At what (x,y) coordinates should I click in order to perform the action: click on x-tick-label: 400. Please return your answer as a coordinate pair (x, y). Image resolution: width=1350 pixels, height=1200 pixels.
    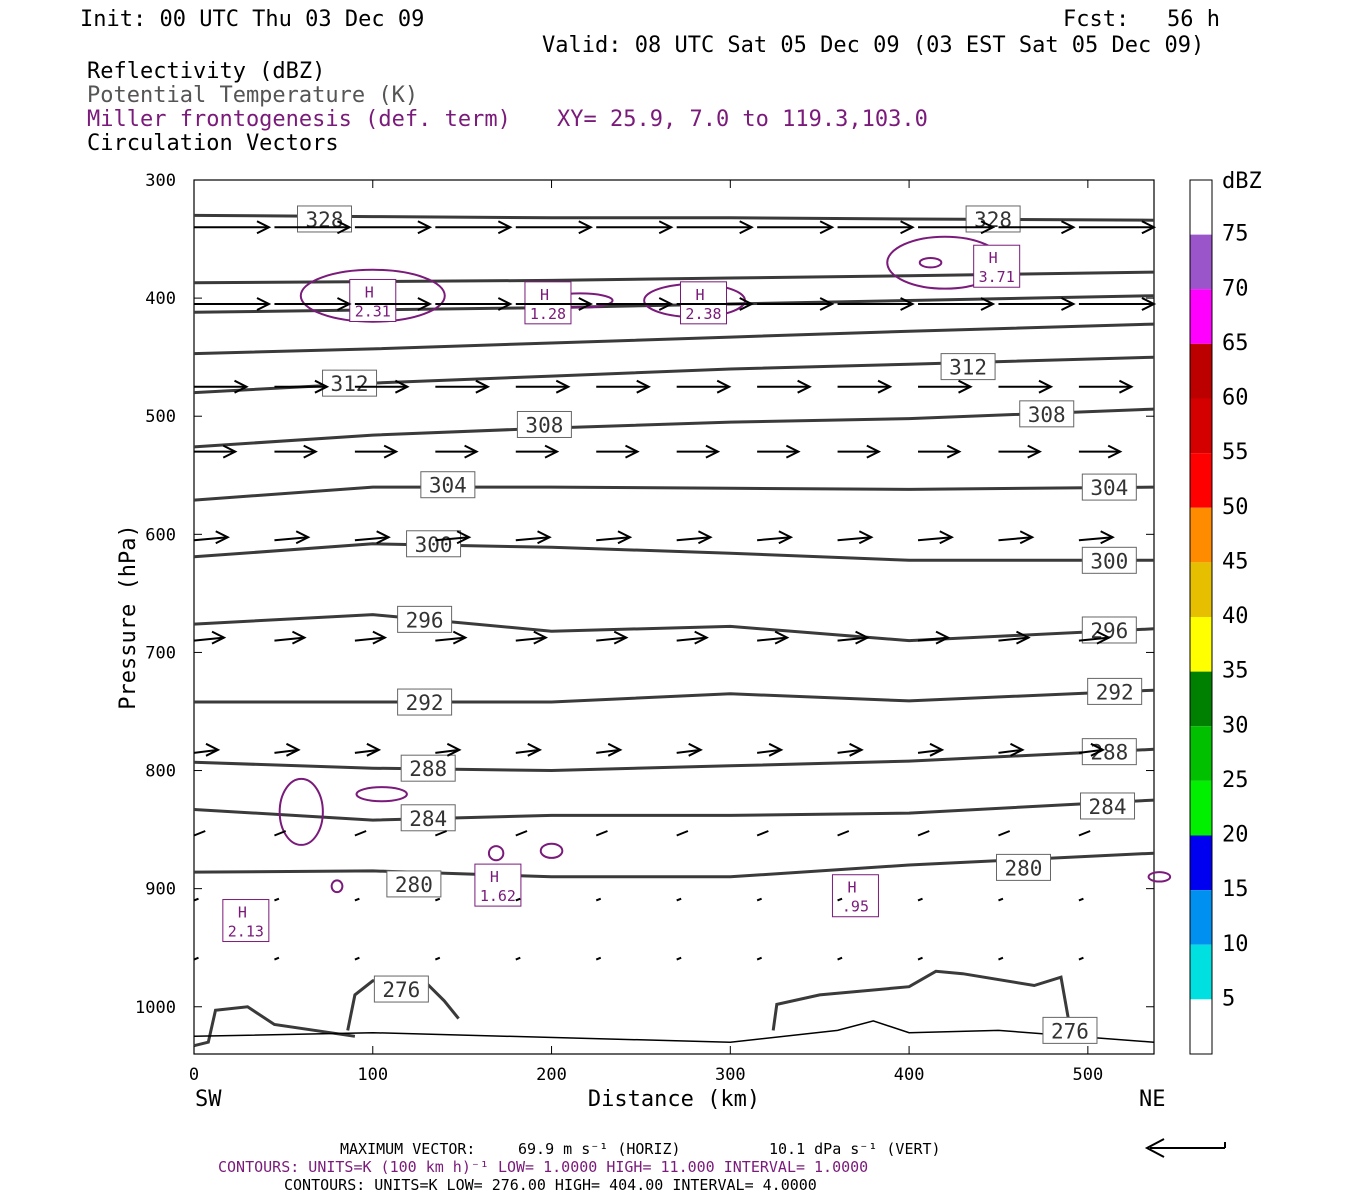
    Looking at the image, I should click on (909, 1075).